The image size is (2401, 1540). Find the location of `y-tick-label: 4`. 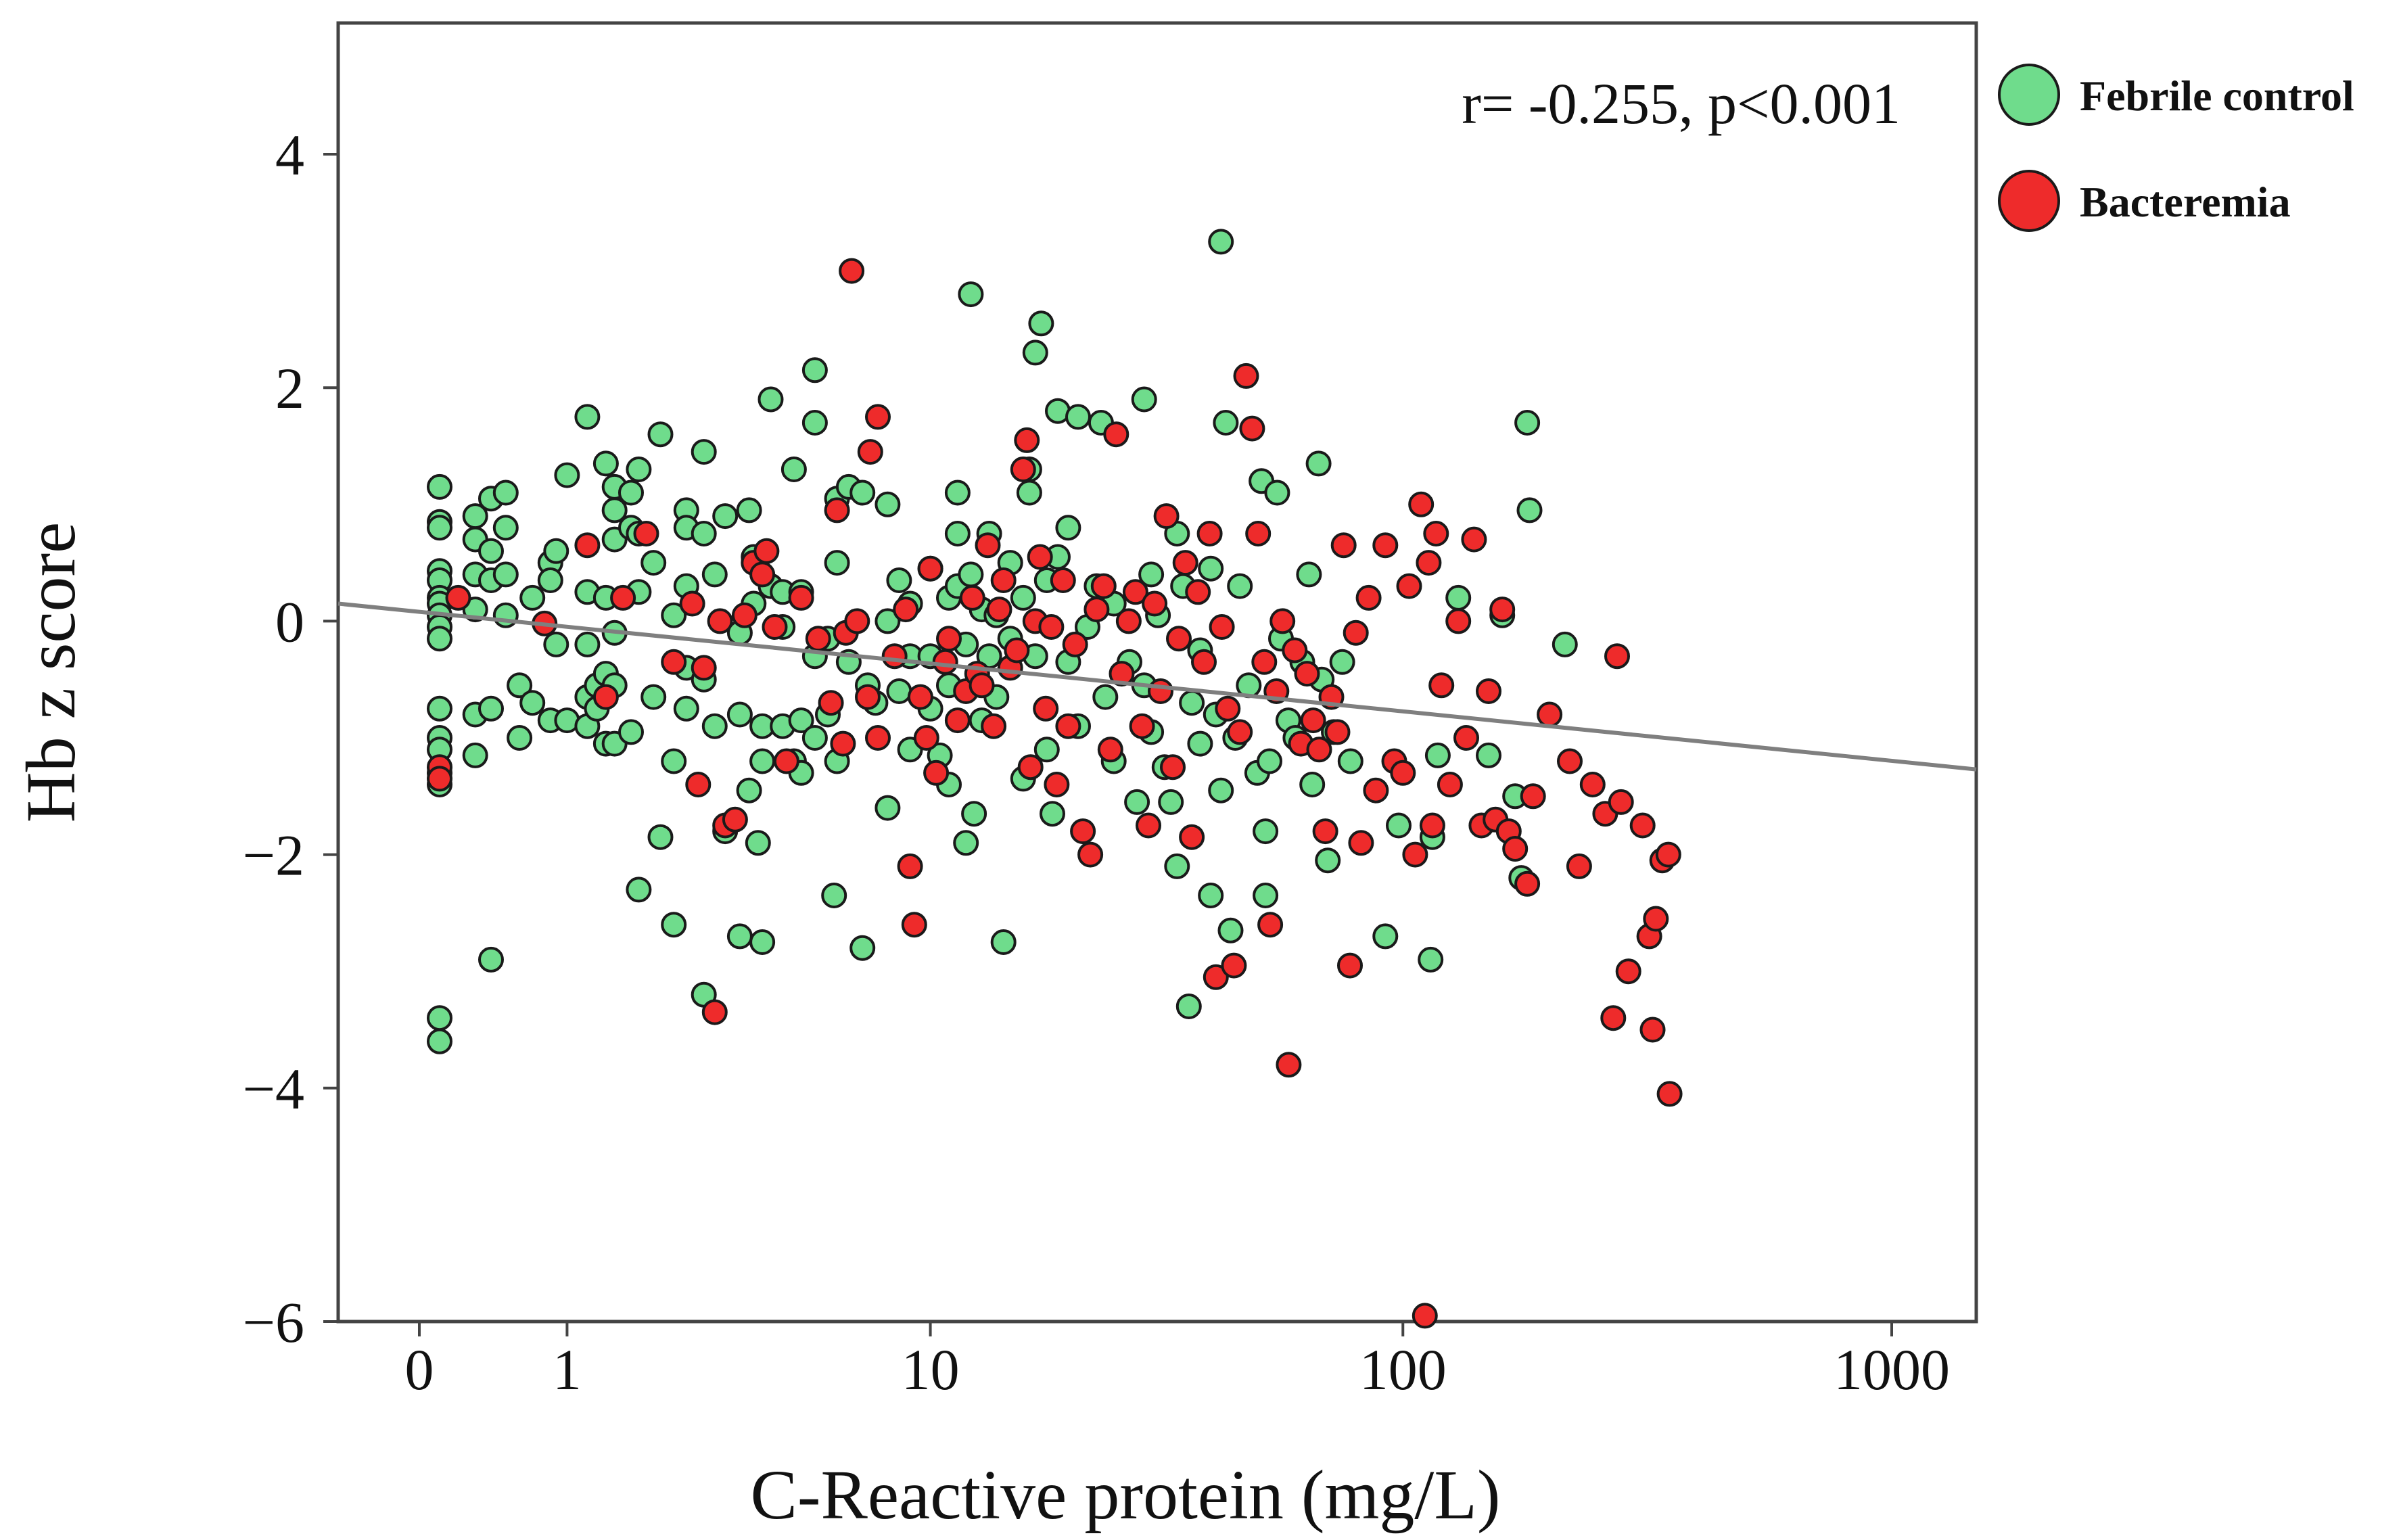

y-tick-label: 4 is located at coordinates (289, 154).